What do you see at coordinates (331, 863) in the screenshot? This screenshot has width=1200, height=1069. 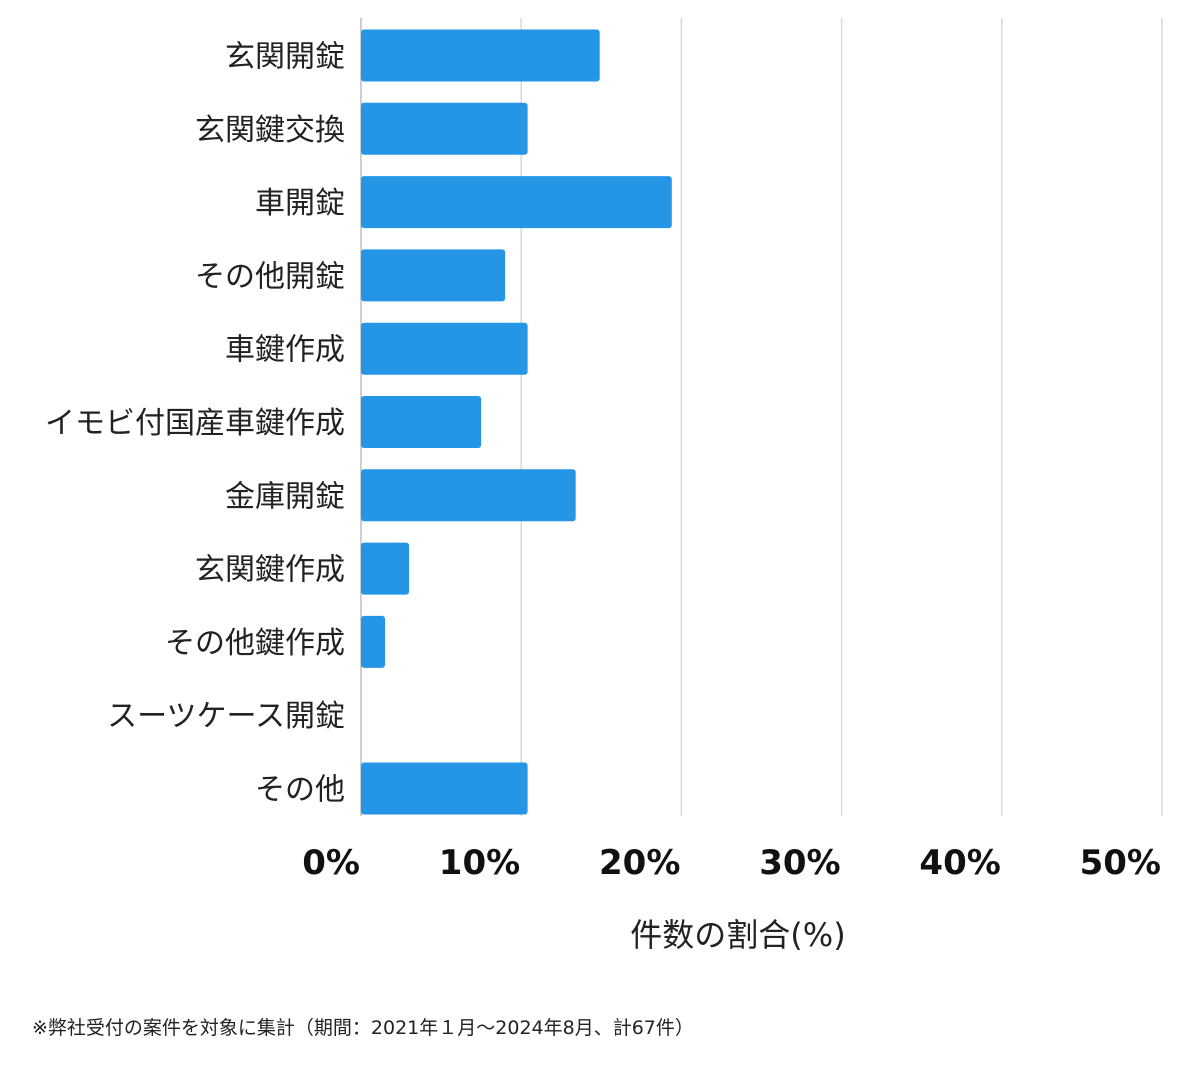 I see `x-tick-label: 0%` at bounding box center [331, 863].